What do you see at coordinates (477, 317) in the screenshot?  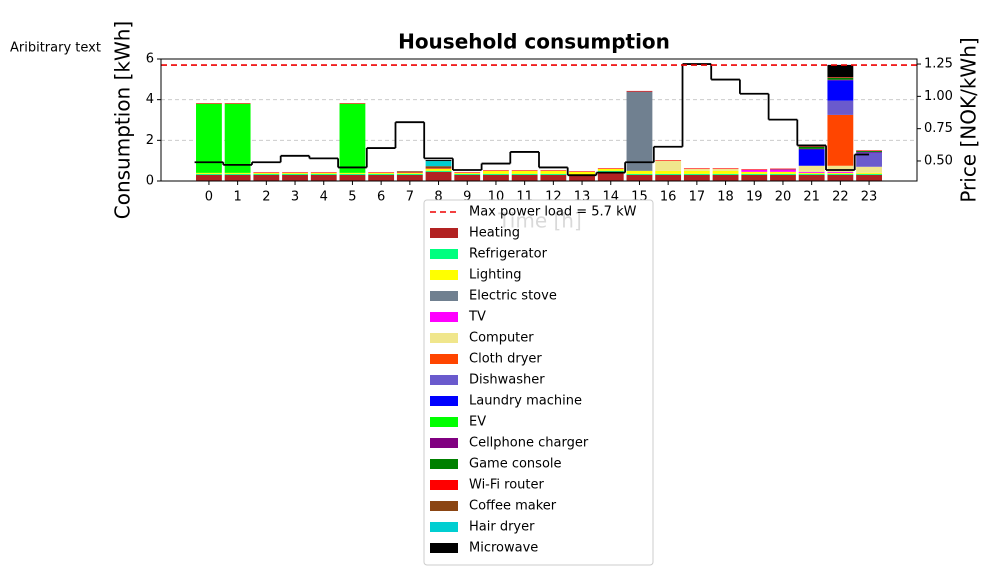 I see `legend-label: TV` at bounding box center [477, 317].